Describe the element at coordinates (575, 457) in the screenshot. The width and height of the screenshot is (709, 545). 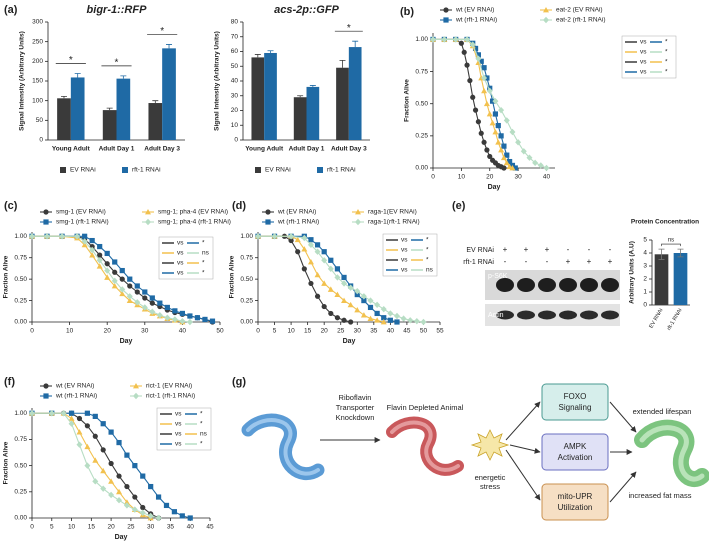
I see `pathway-label: Activation` at that location.